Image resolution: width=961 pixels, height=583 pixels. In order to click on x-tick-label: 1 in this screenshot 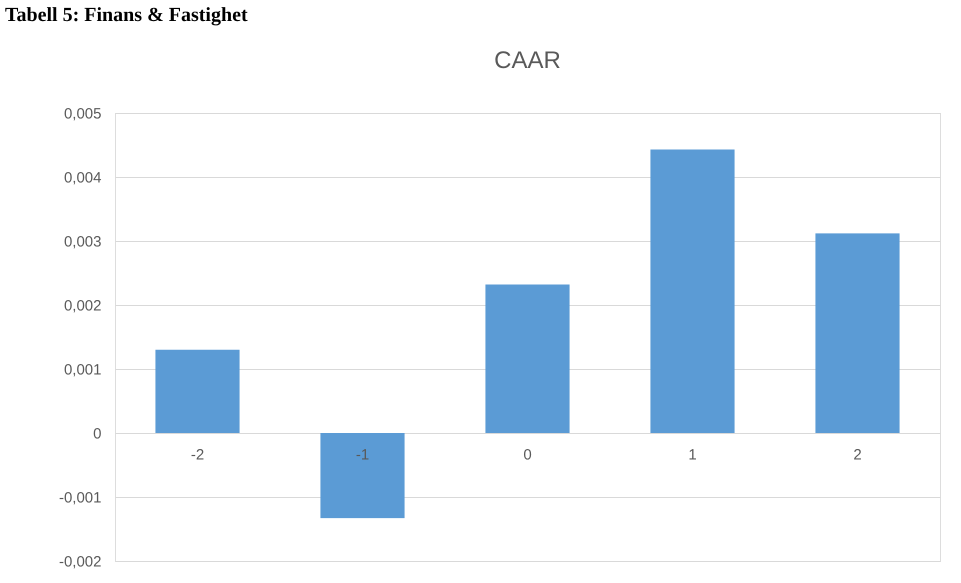, I will do `click(692, 455)`.